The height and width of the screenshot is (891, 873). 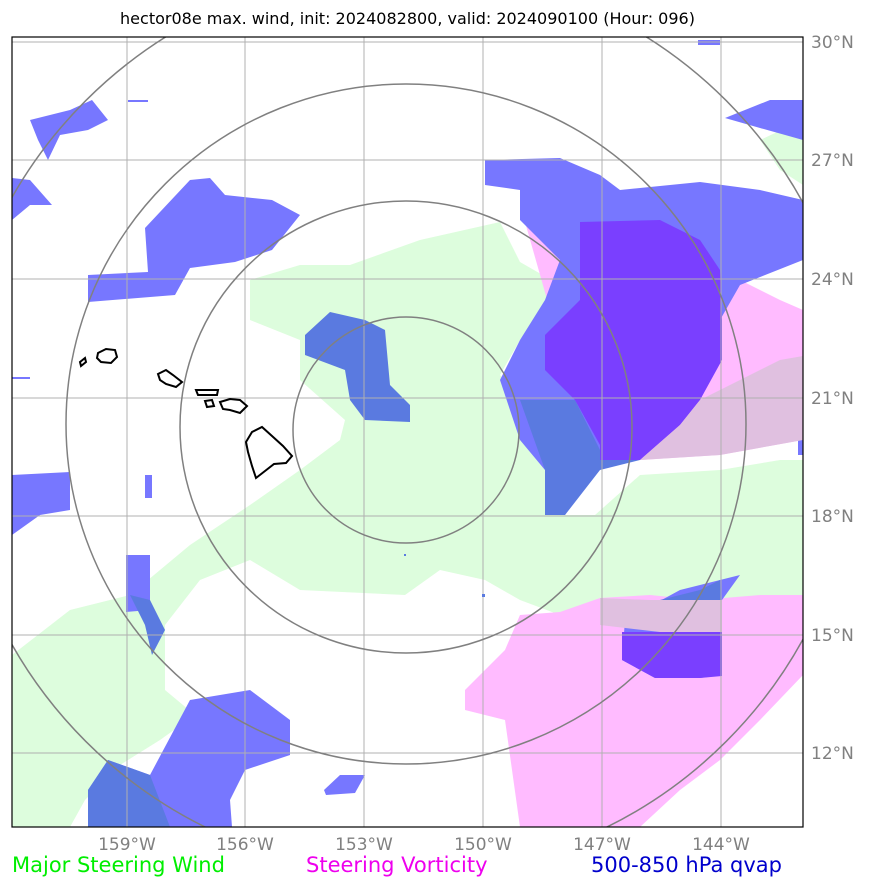 I want to click on lat-tick-labels: 30°N 27°N 24°N 21°N 18°N 15°N 12°N, so click(x=832, y=398).